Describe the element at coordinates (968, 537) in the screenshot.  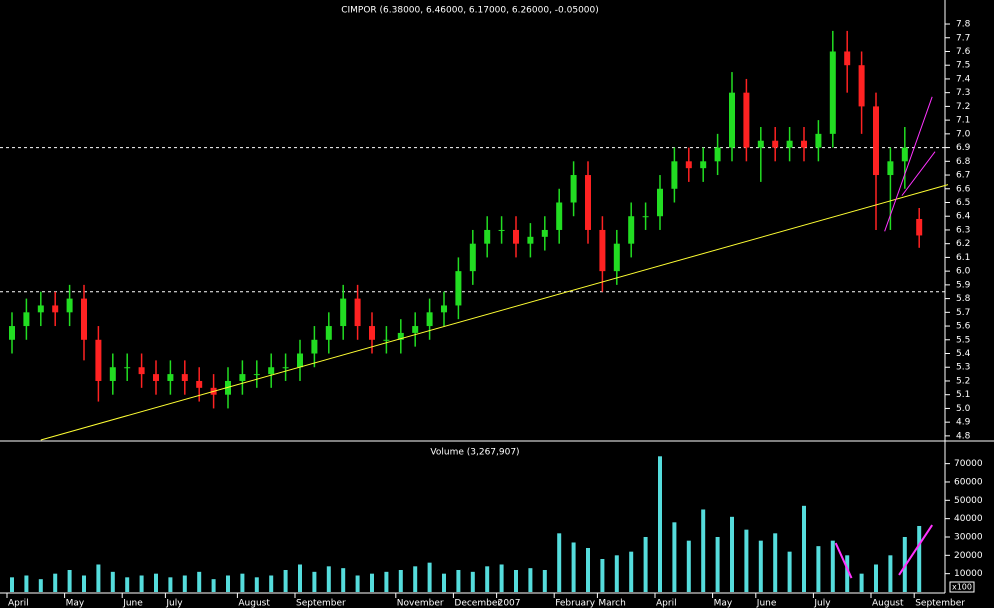
I see `volume-tick-label: 30000` at that location.